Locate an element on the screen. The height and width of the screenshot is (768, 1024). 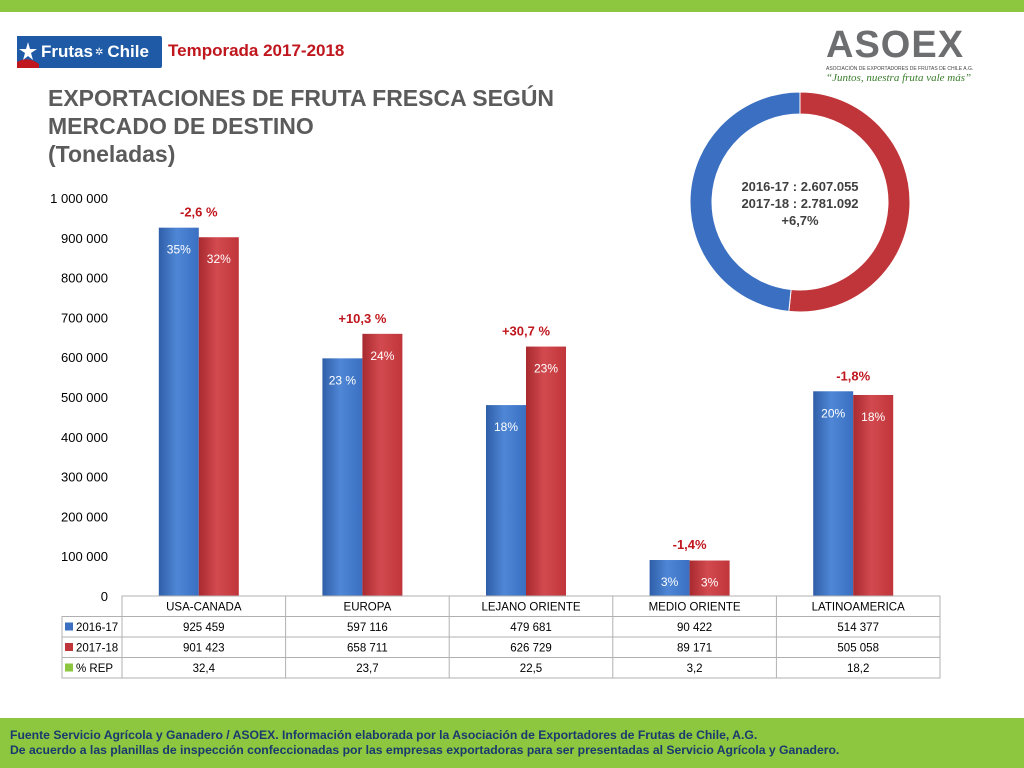
change-label: -1,8% is located at coordinates (853, 375).